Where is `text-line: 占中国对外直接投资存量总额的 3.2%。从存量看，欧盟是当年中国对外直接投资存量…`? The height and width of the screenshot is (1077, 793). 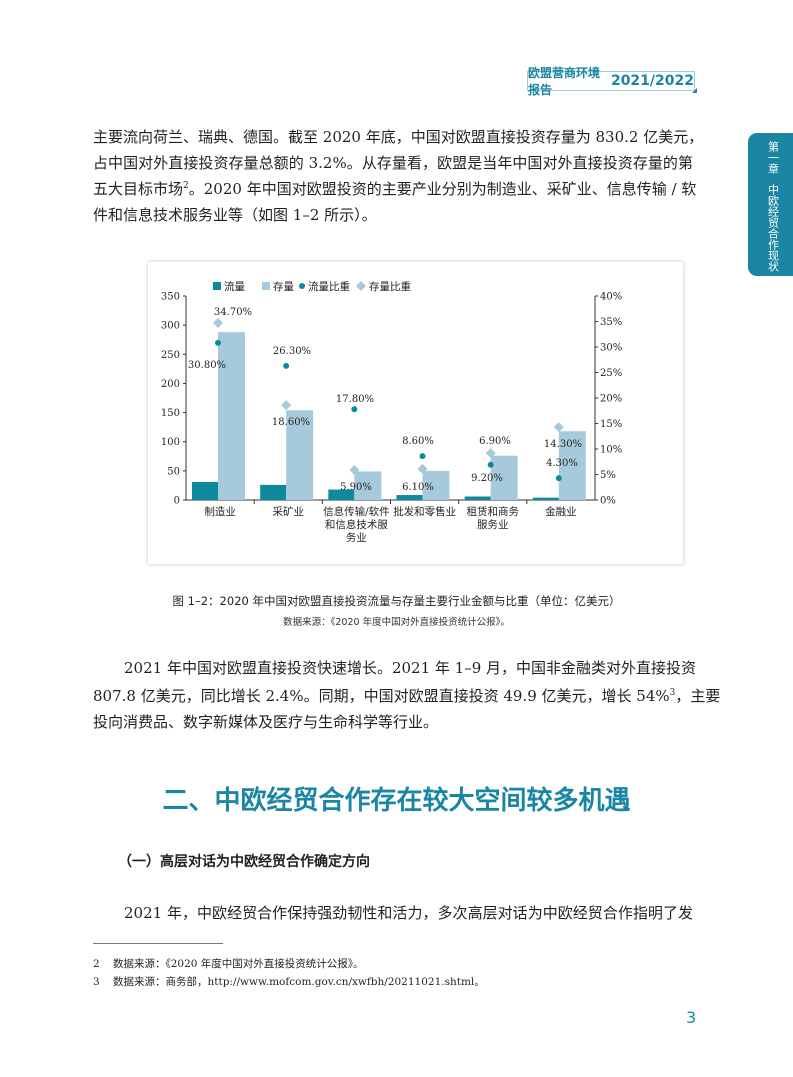 text-line: 占中国对外直接投资存量总额的 3.2%。从存量看，欧盟是当年中国对外直接投资存量… is located at coordinates (393, 163).